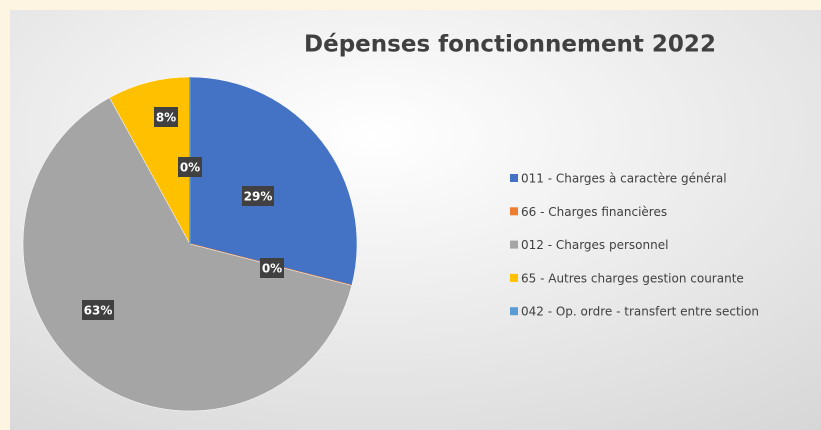 The image size is (821, 430). What do you see at coordinates (594, 245) in the screenshot?
I see `legend-label: 012 - Charges personnel` at bounding box center [594, 245].